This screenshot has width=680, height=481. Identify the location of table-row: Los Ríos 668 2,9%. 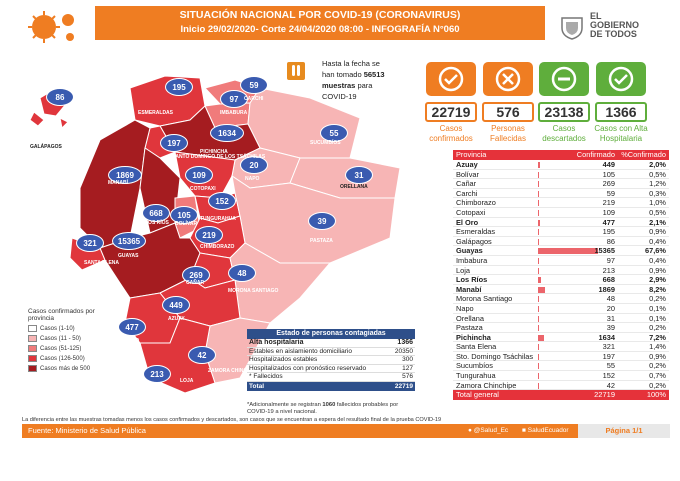
(561, 280).